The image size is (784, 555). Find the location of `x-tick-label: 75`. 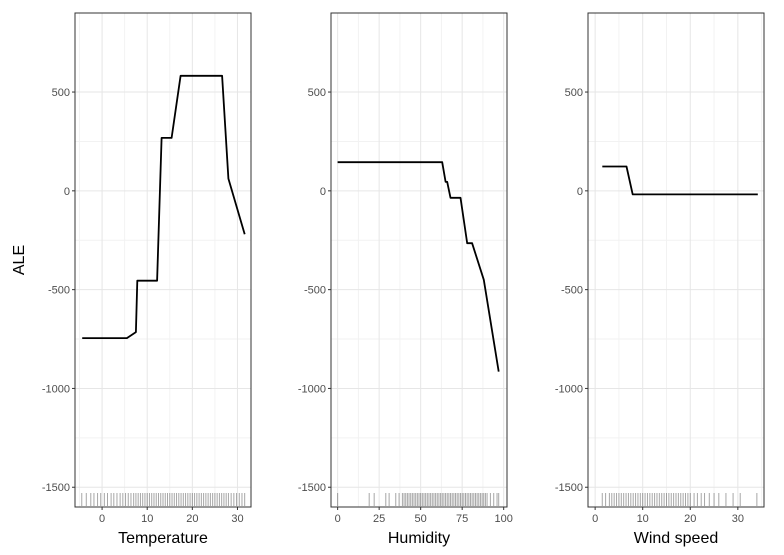

x-tick-label: 75 is located at coordinates (462, 519).